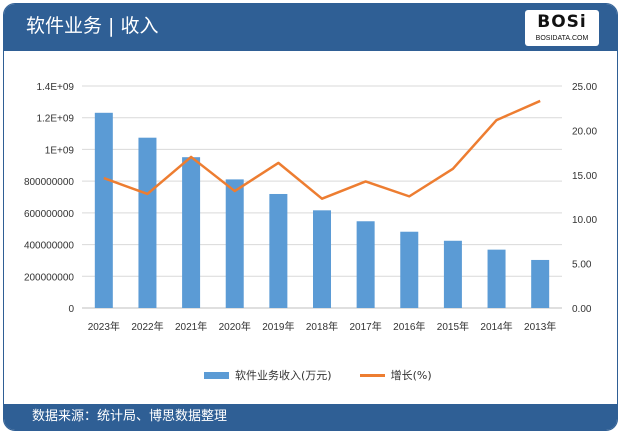  Describe the element at coordinates (71, 309) in the screenshot. I see `y-tick-label: 0` at that location.